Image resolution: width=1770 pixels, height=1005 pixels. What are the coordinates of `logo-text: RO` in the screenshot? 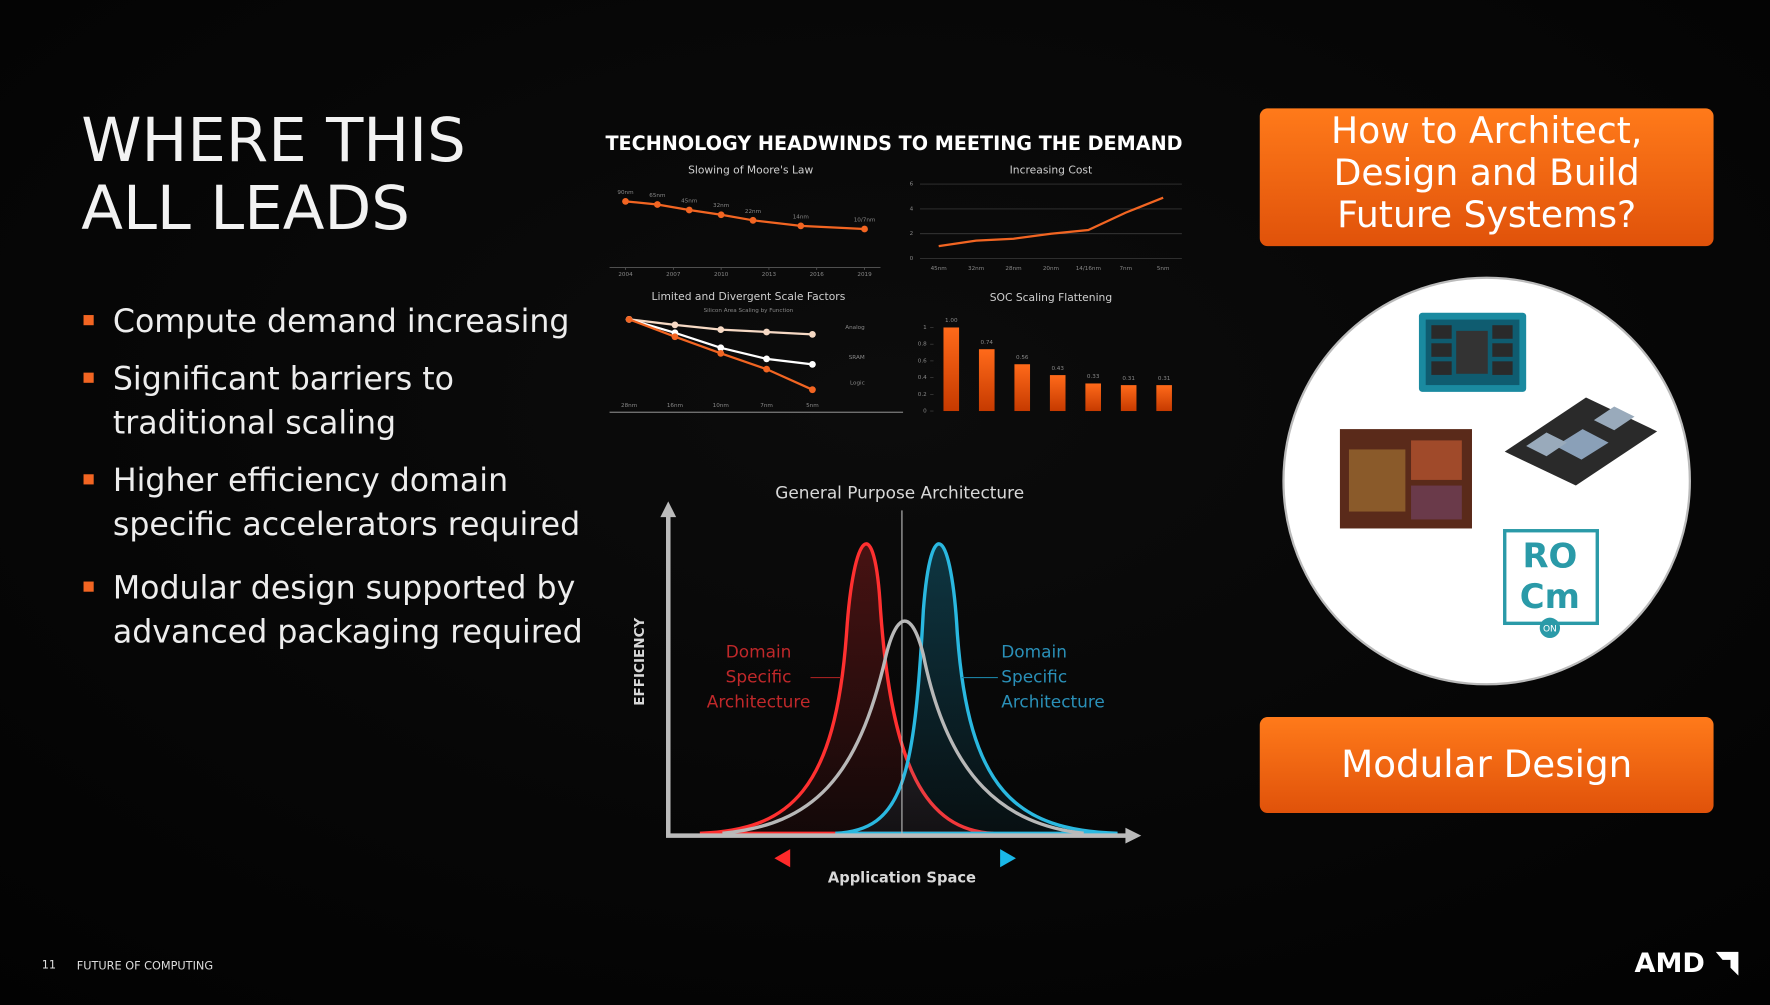 It's located at (1549, 555).